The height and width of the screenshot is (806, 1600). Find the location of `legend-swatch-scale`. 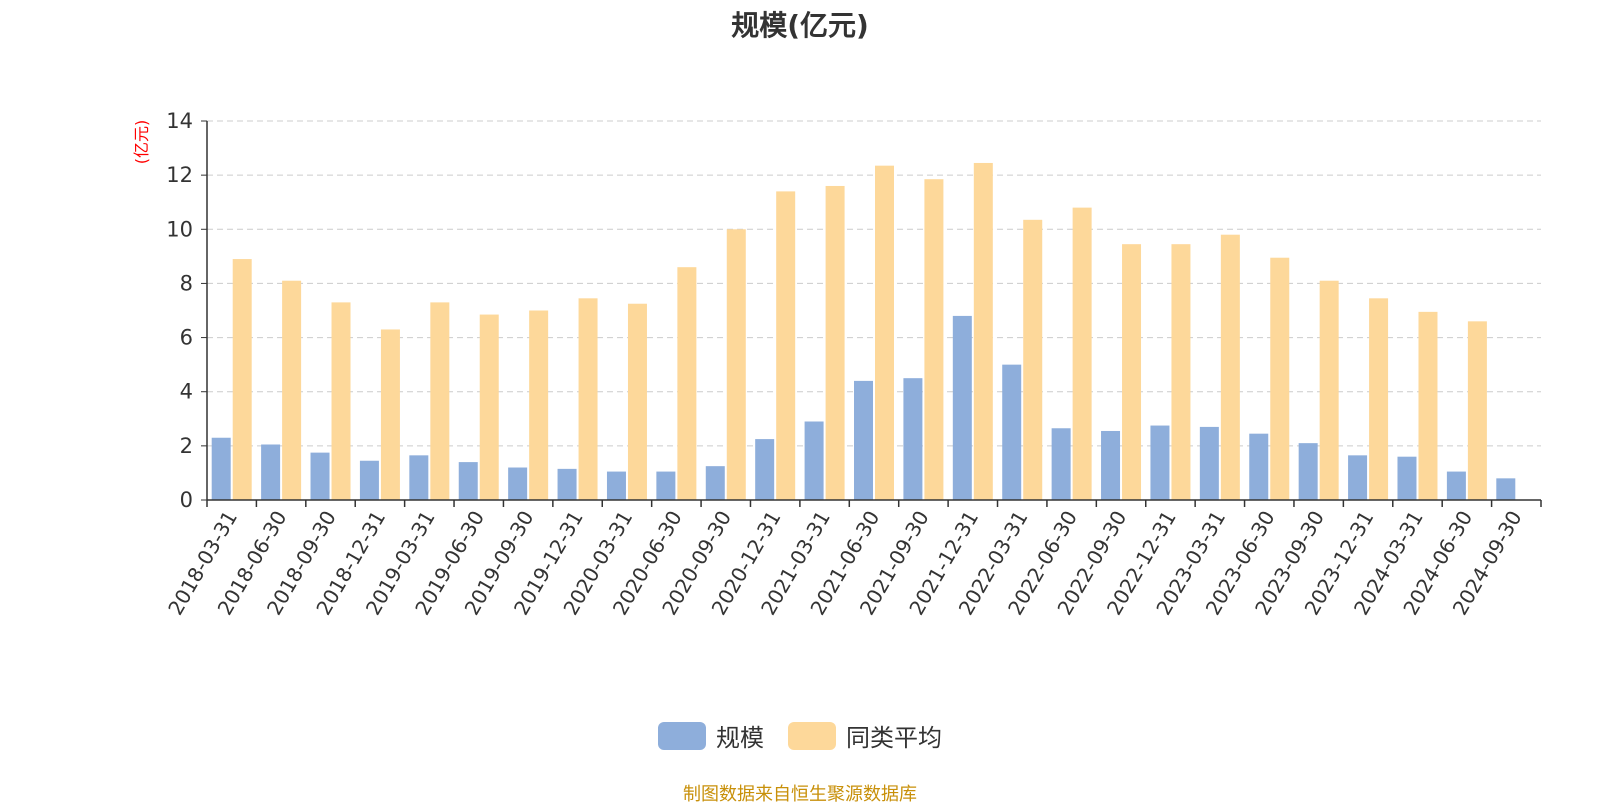

legend-swatch-scale is located at coordinates (682, 735).